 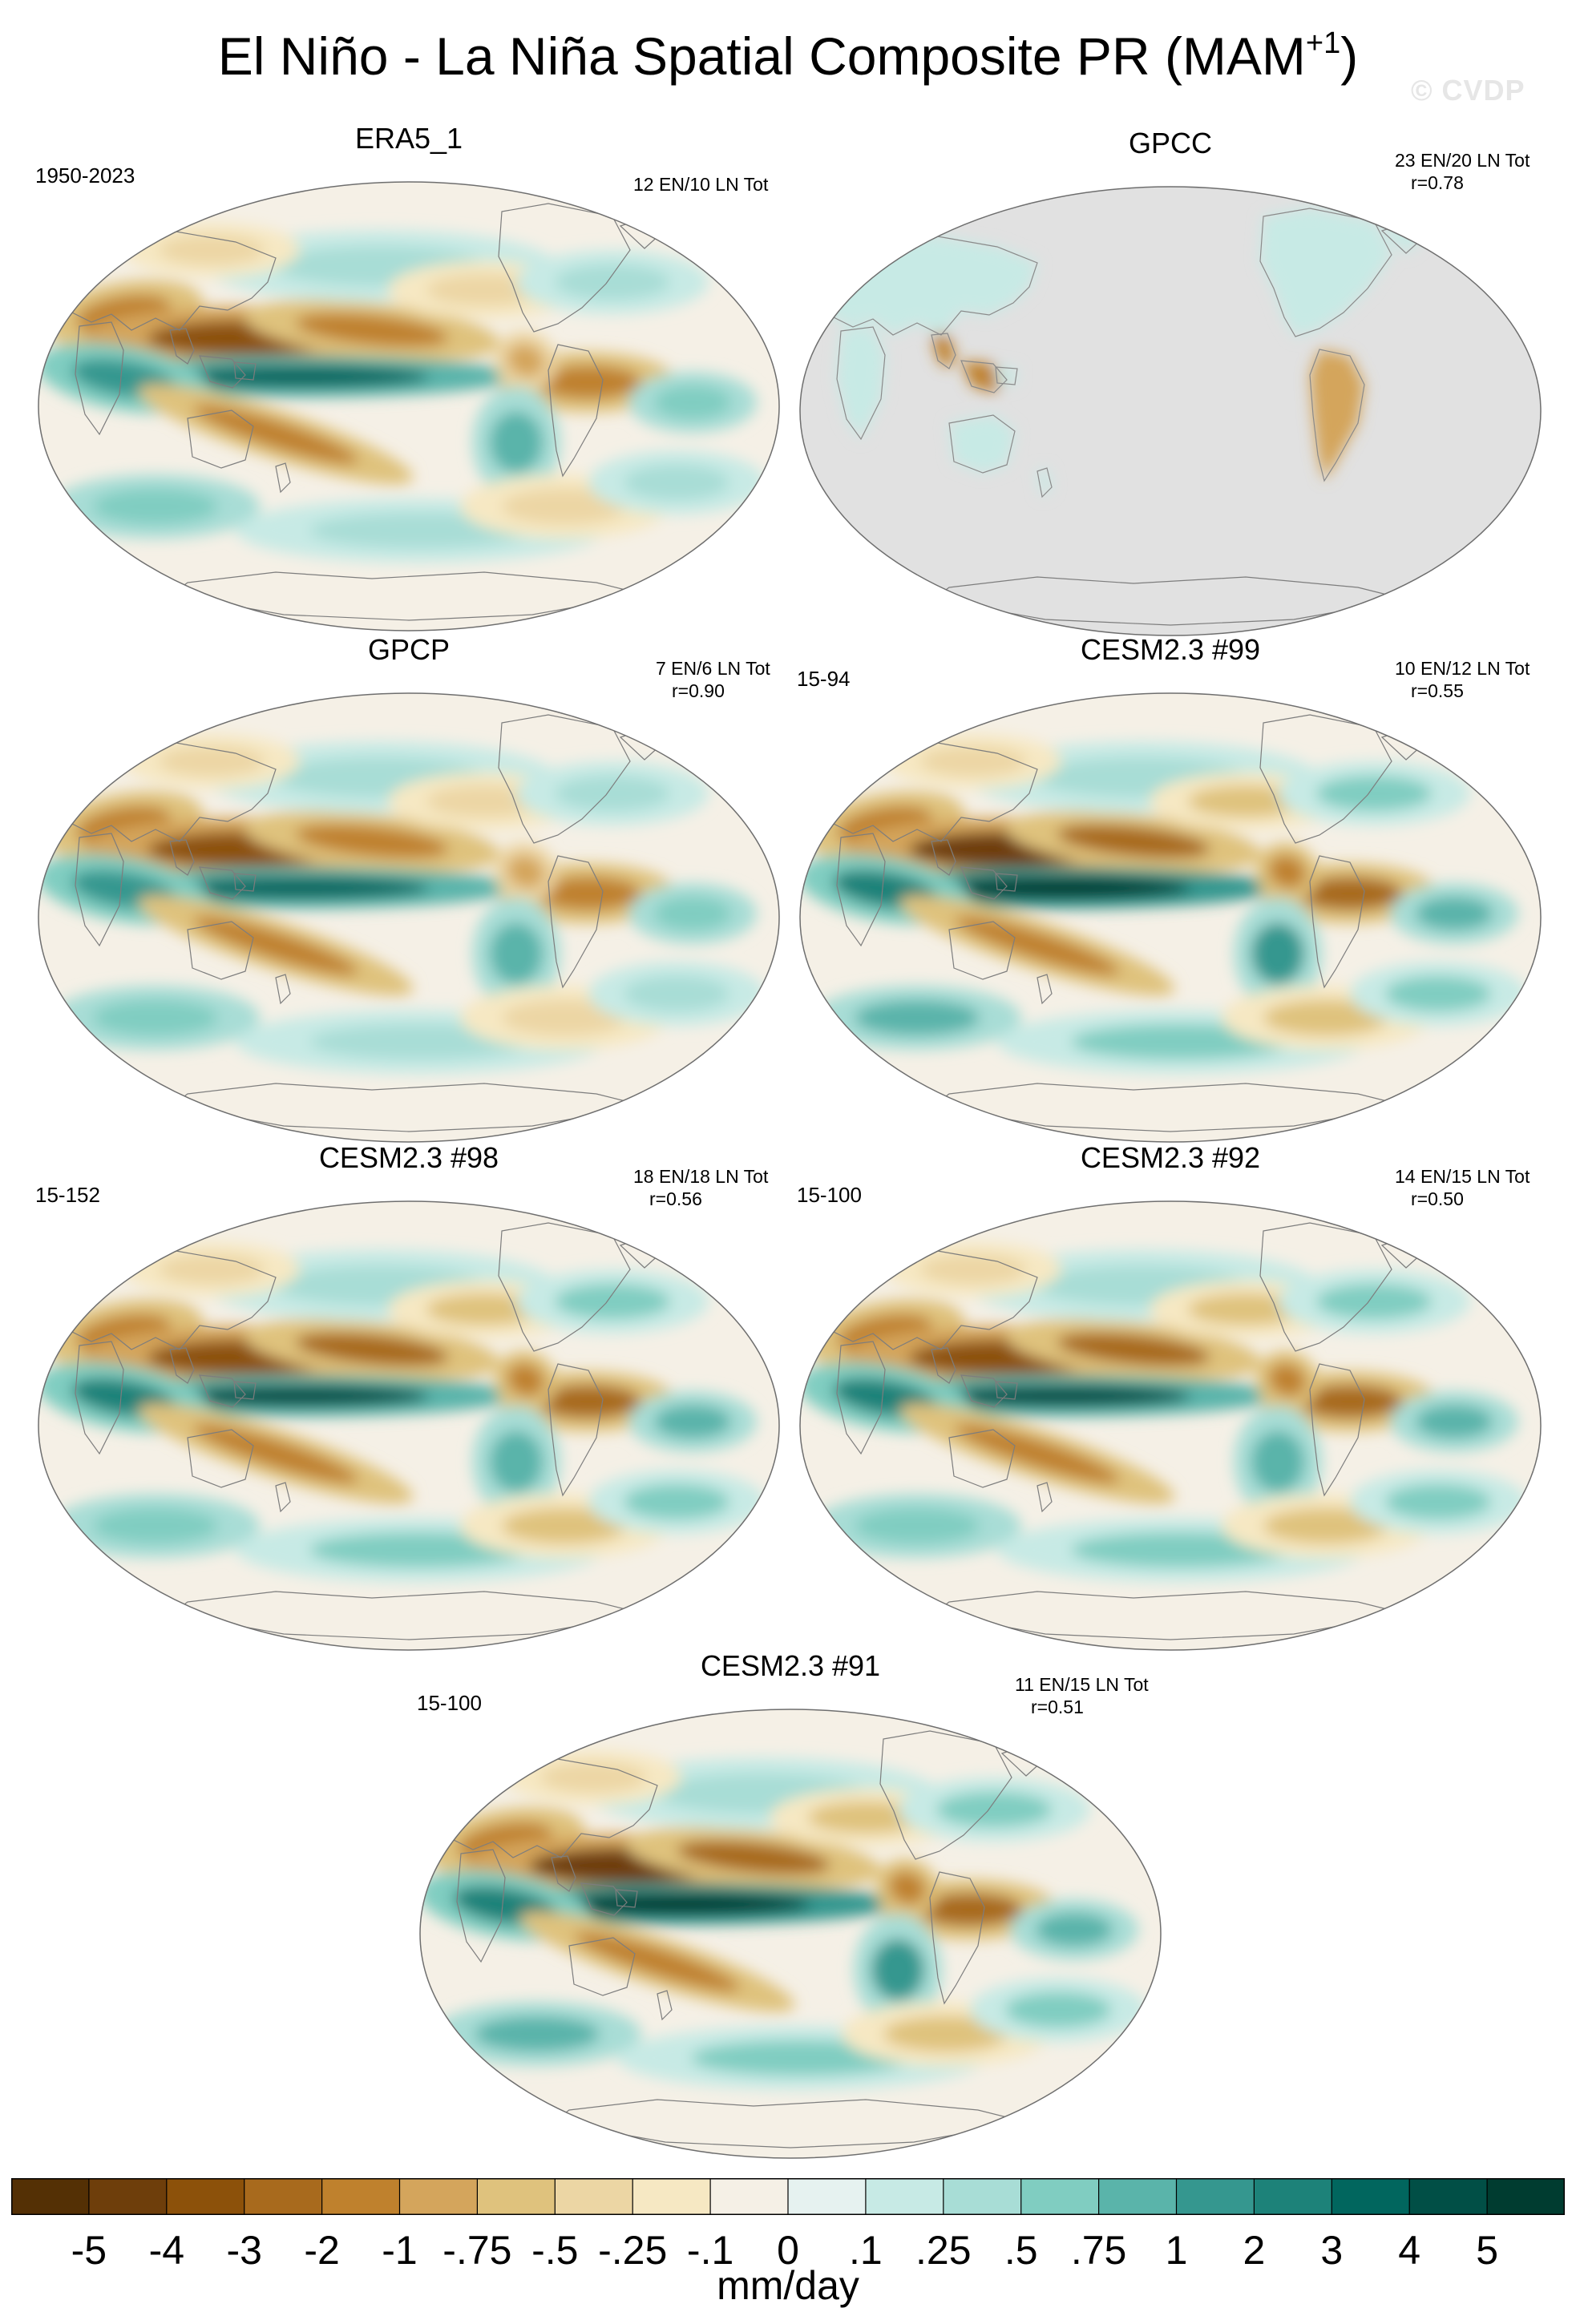 What do you see at coordinates (1170, 649) in the screenshot?
I see `panel-title: CESM2.3 #99` at bounding box center [1170, 649].